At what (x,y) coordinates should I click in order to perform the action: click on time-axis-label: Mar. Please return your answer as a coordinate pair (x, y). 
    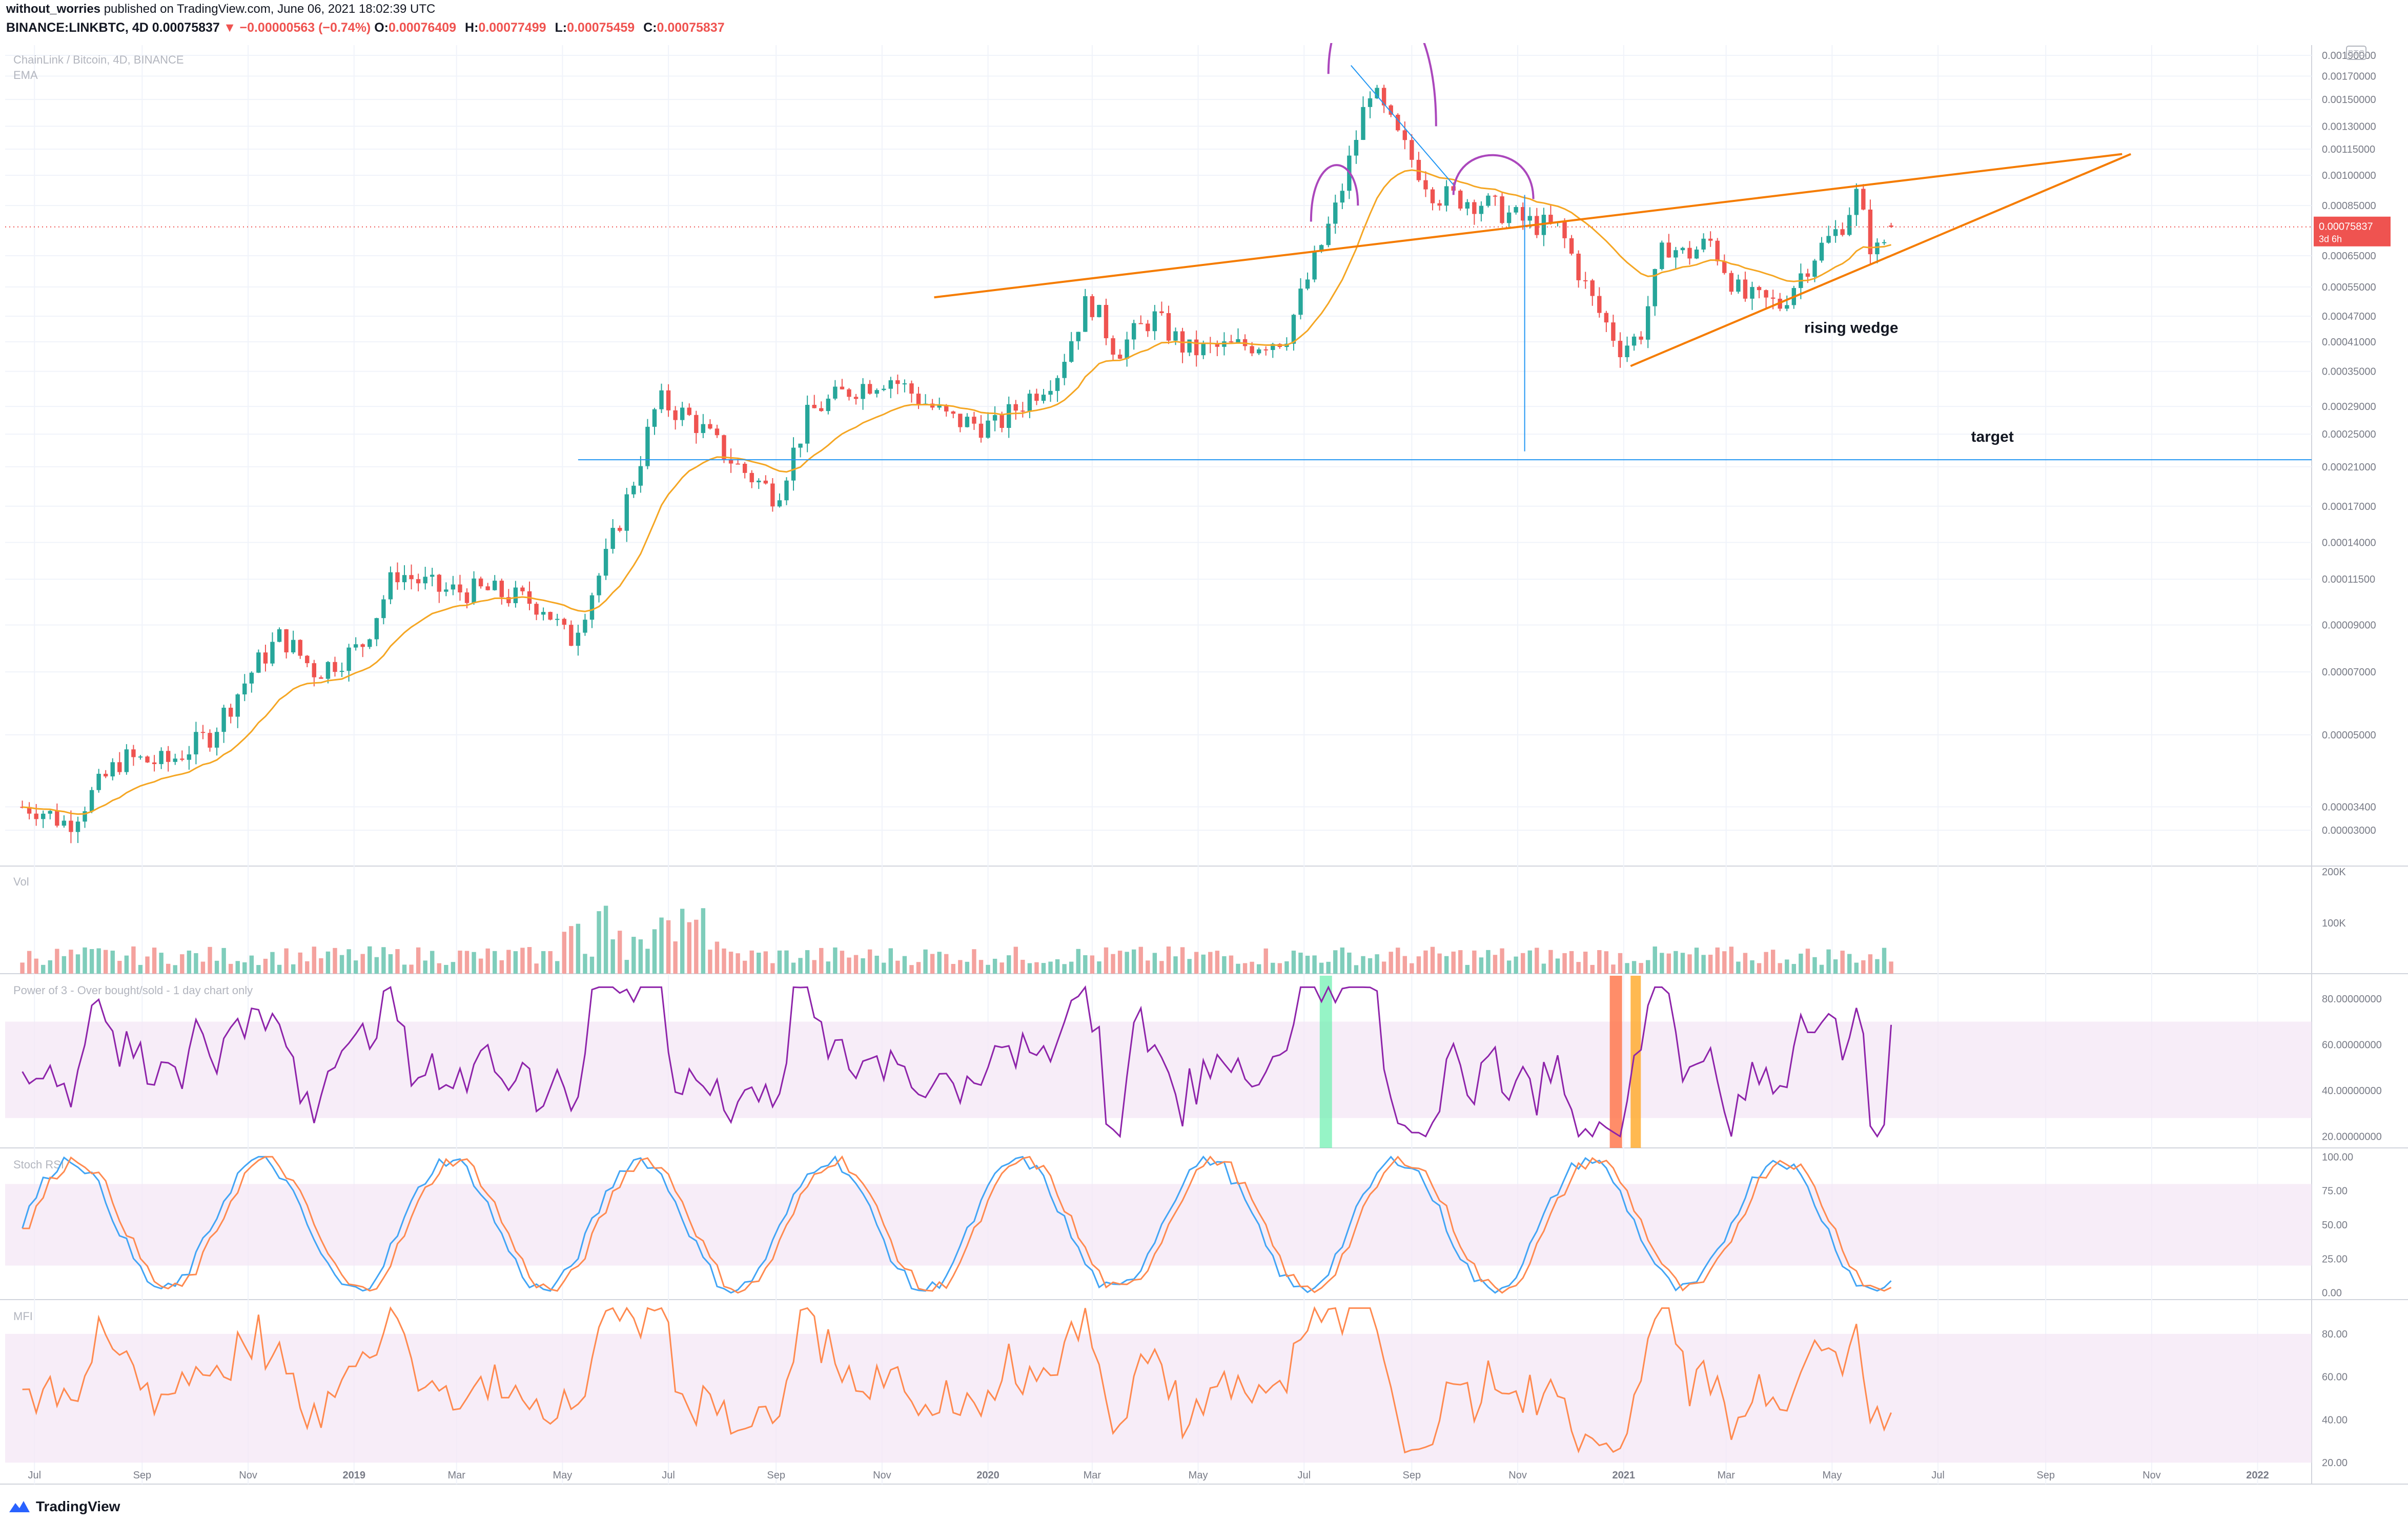
    Looking at the image, I should click on (456, 1476).